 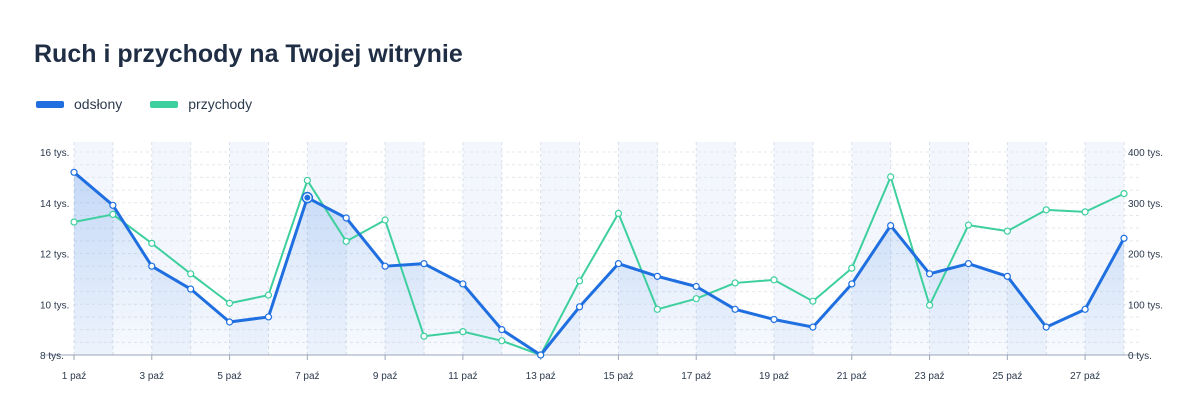 What do you see at coordinates (385, 376) in the screenshot?
I see `x-tick-label: 9 paź` at bounding box center [385, 376].